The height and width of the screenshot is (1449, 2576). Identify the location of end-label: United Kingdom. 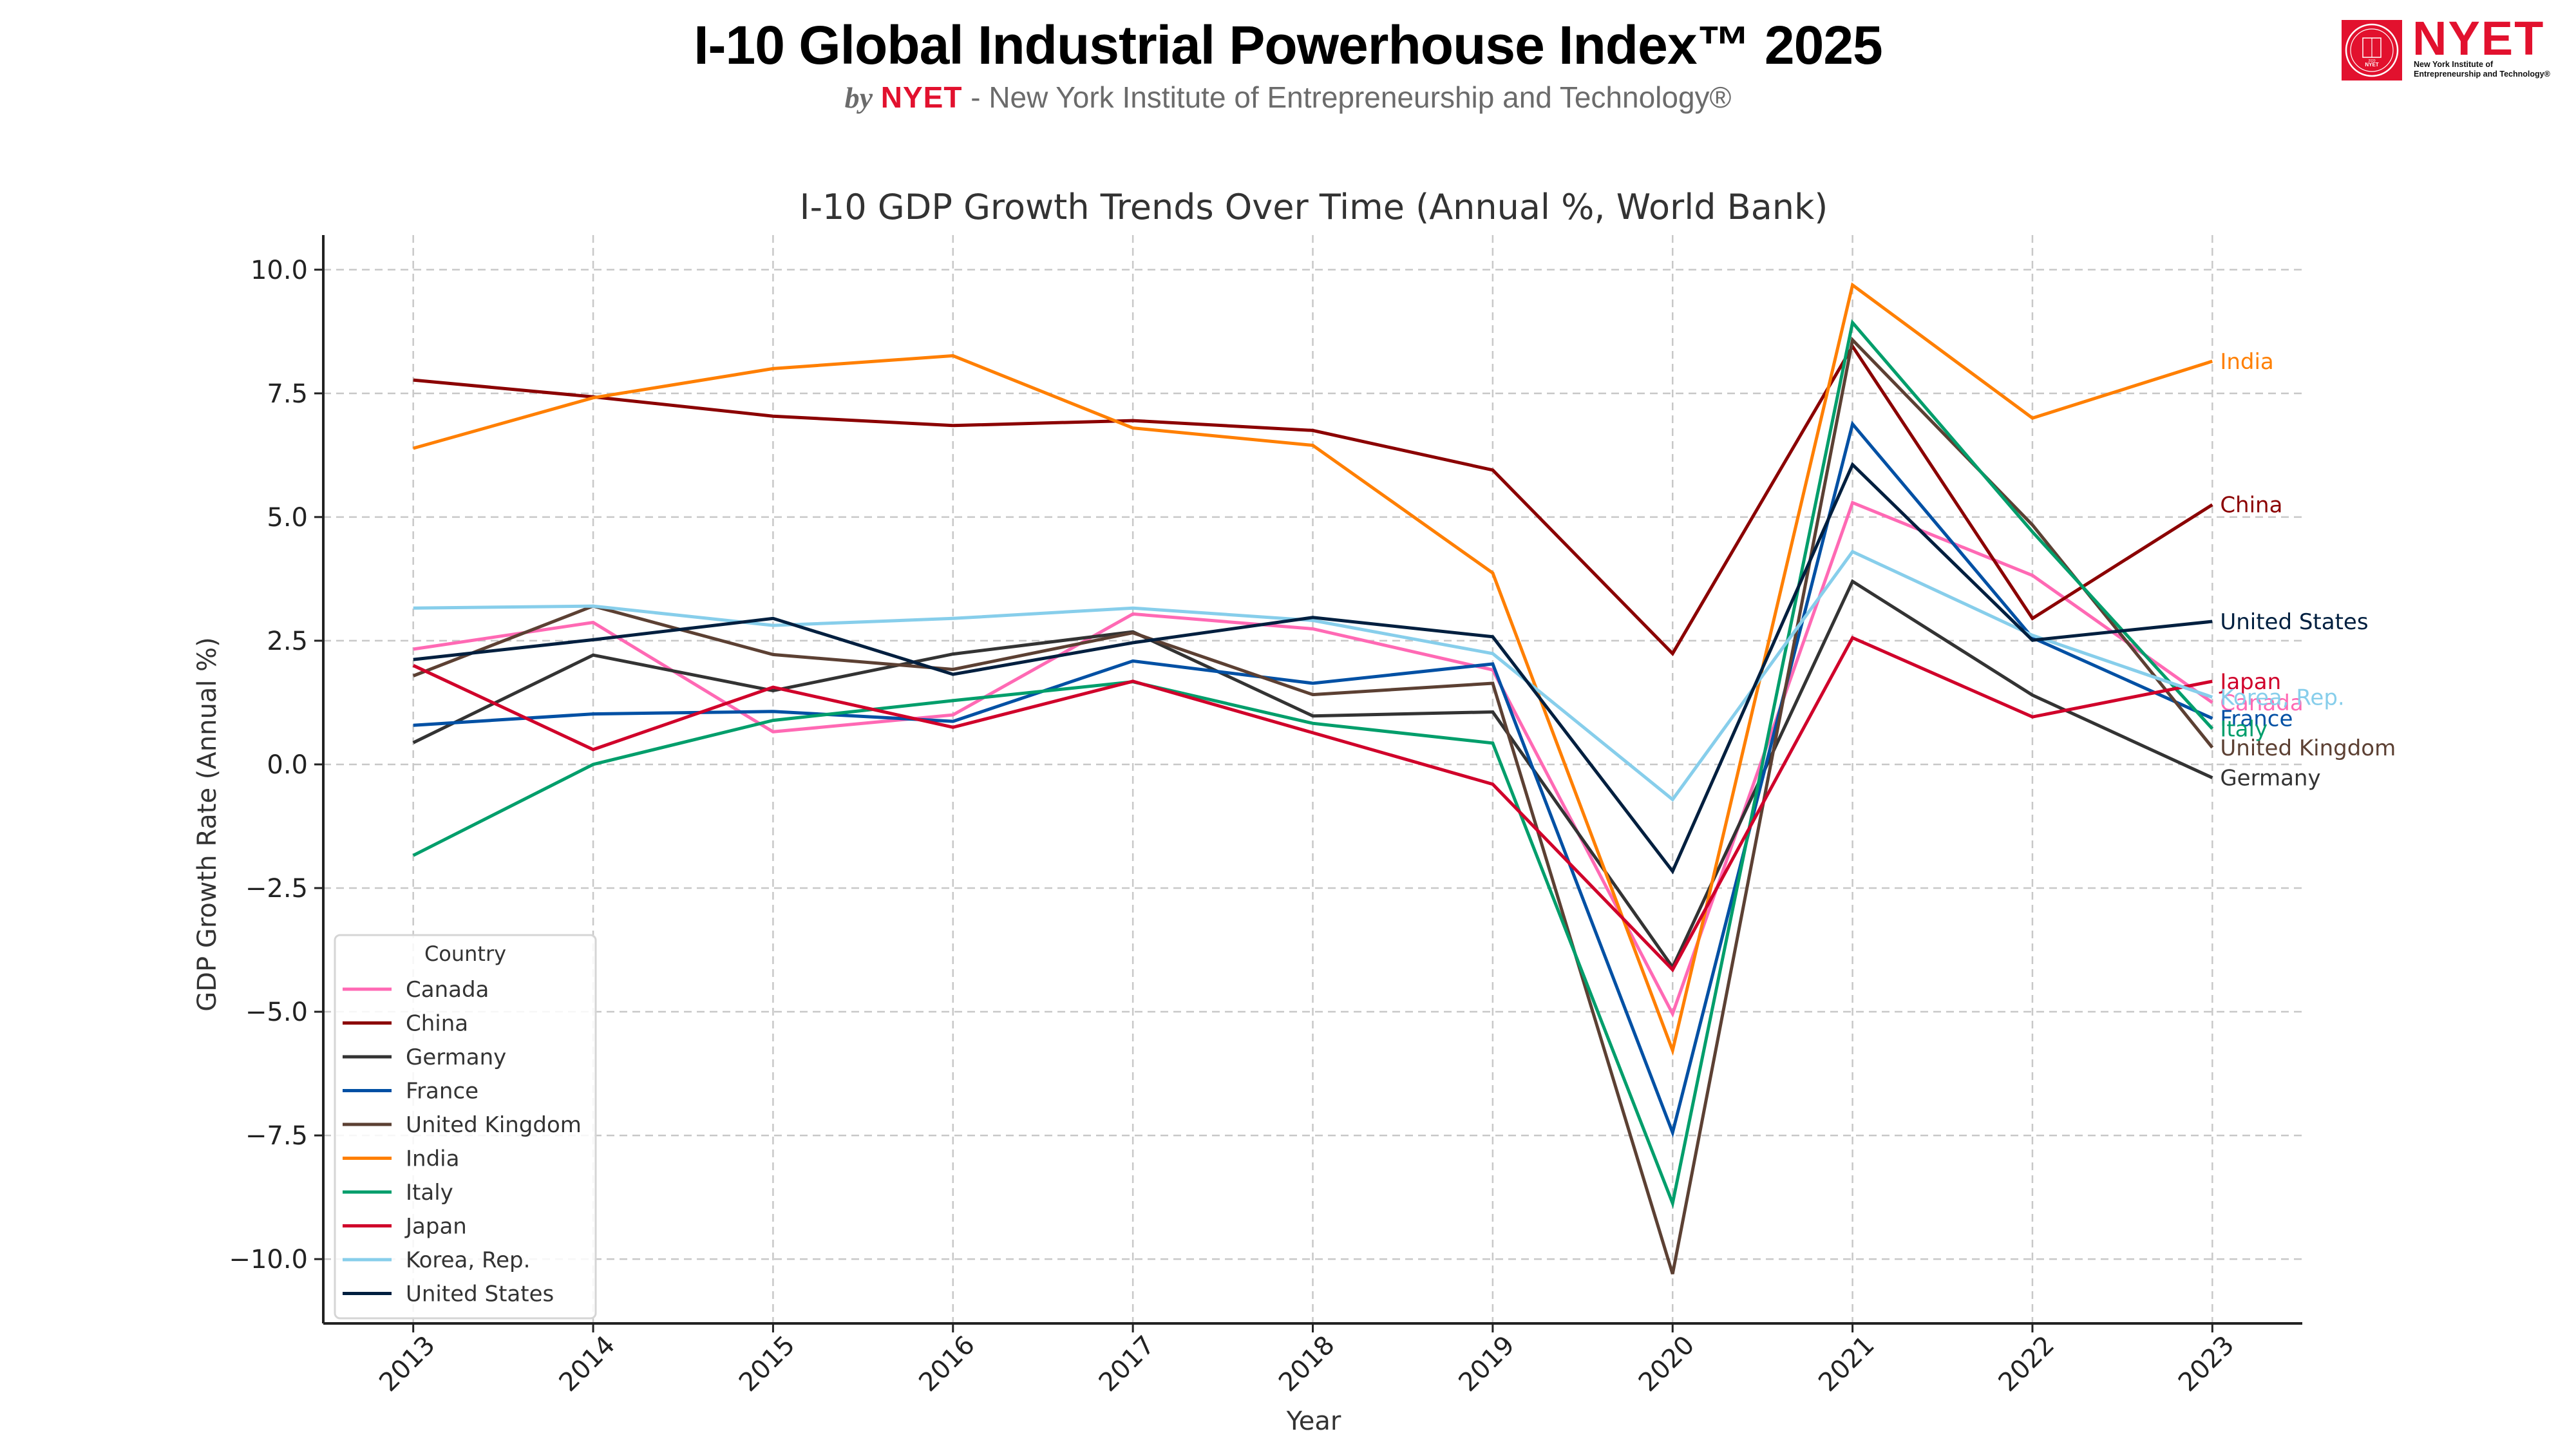
(2308, 748).